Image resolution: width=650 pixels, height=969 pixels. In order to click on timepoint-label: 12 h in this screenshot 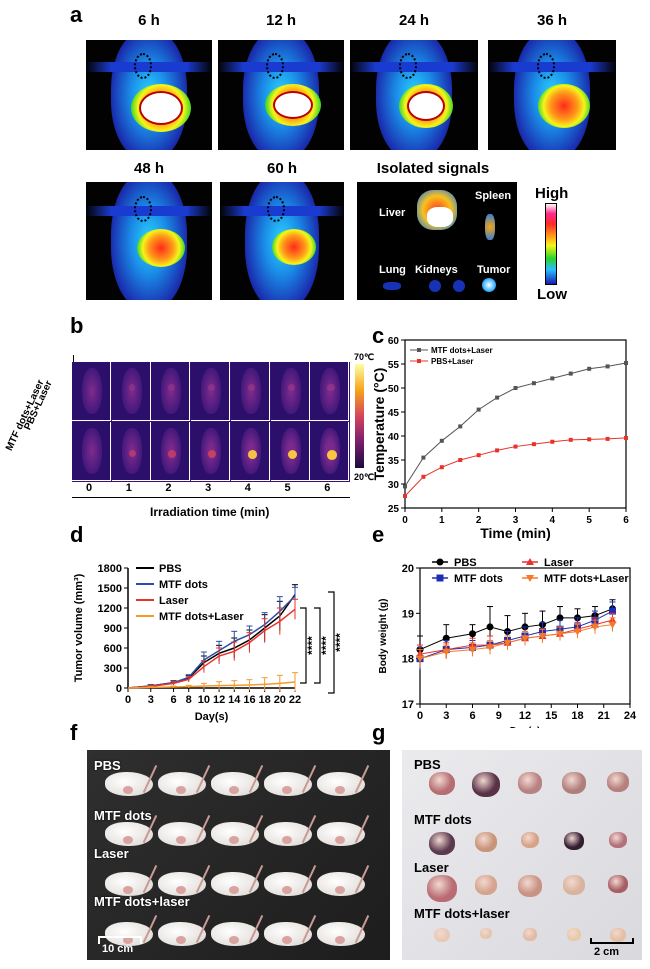, I will do `click(280, 20)`.